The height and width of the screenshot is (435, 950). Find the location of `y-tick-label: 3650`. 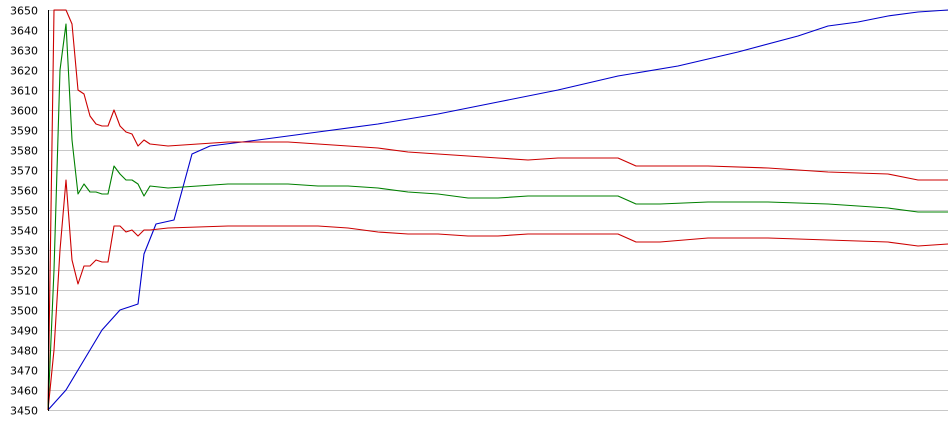

y-tick-label: 3650 is located at coordinates (24, 11).